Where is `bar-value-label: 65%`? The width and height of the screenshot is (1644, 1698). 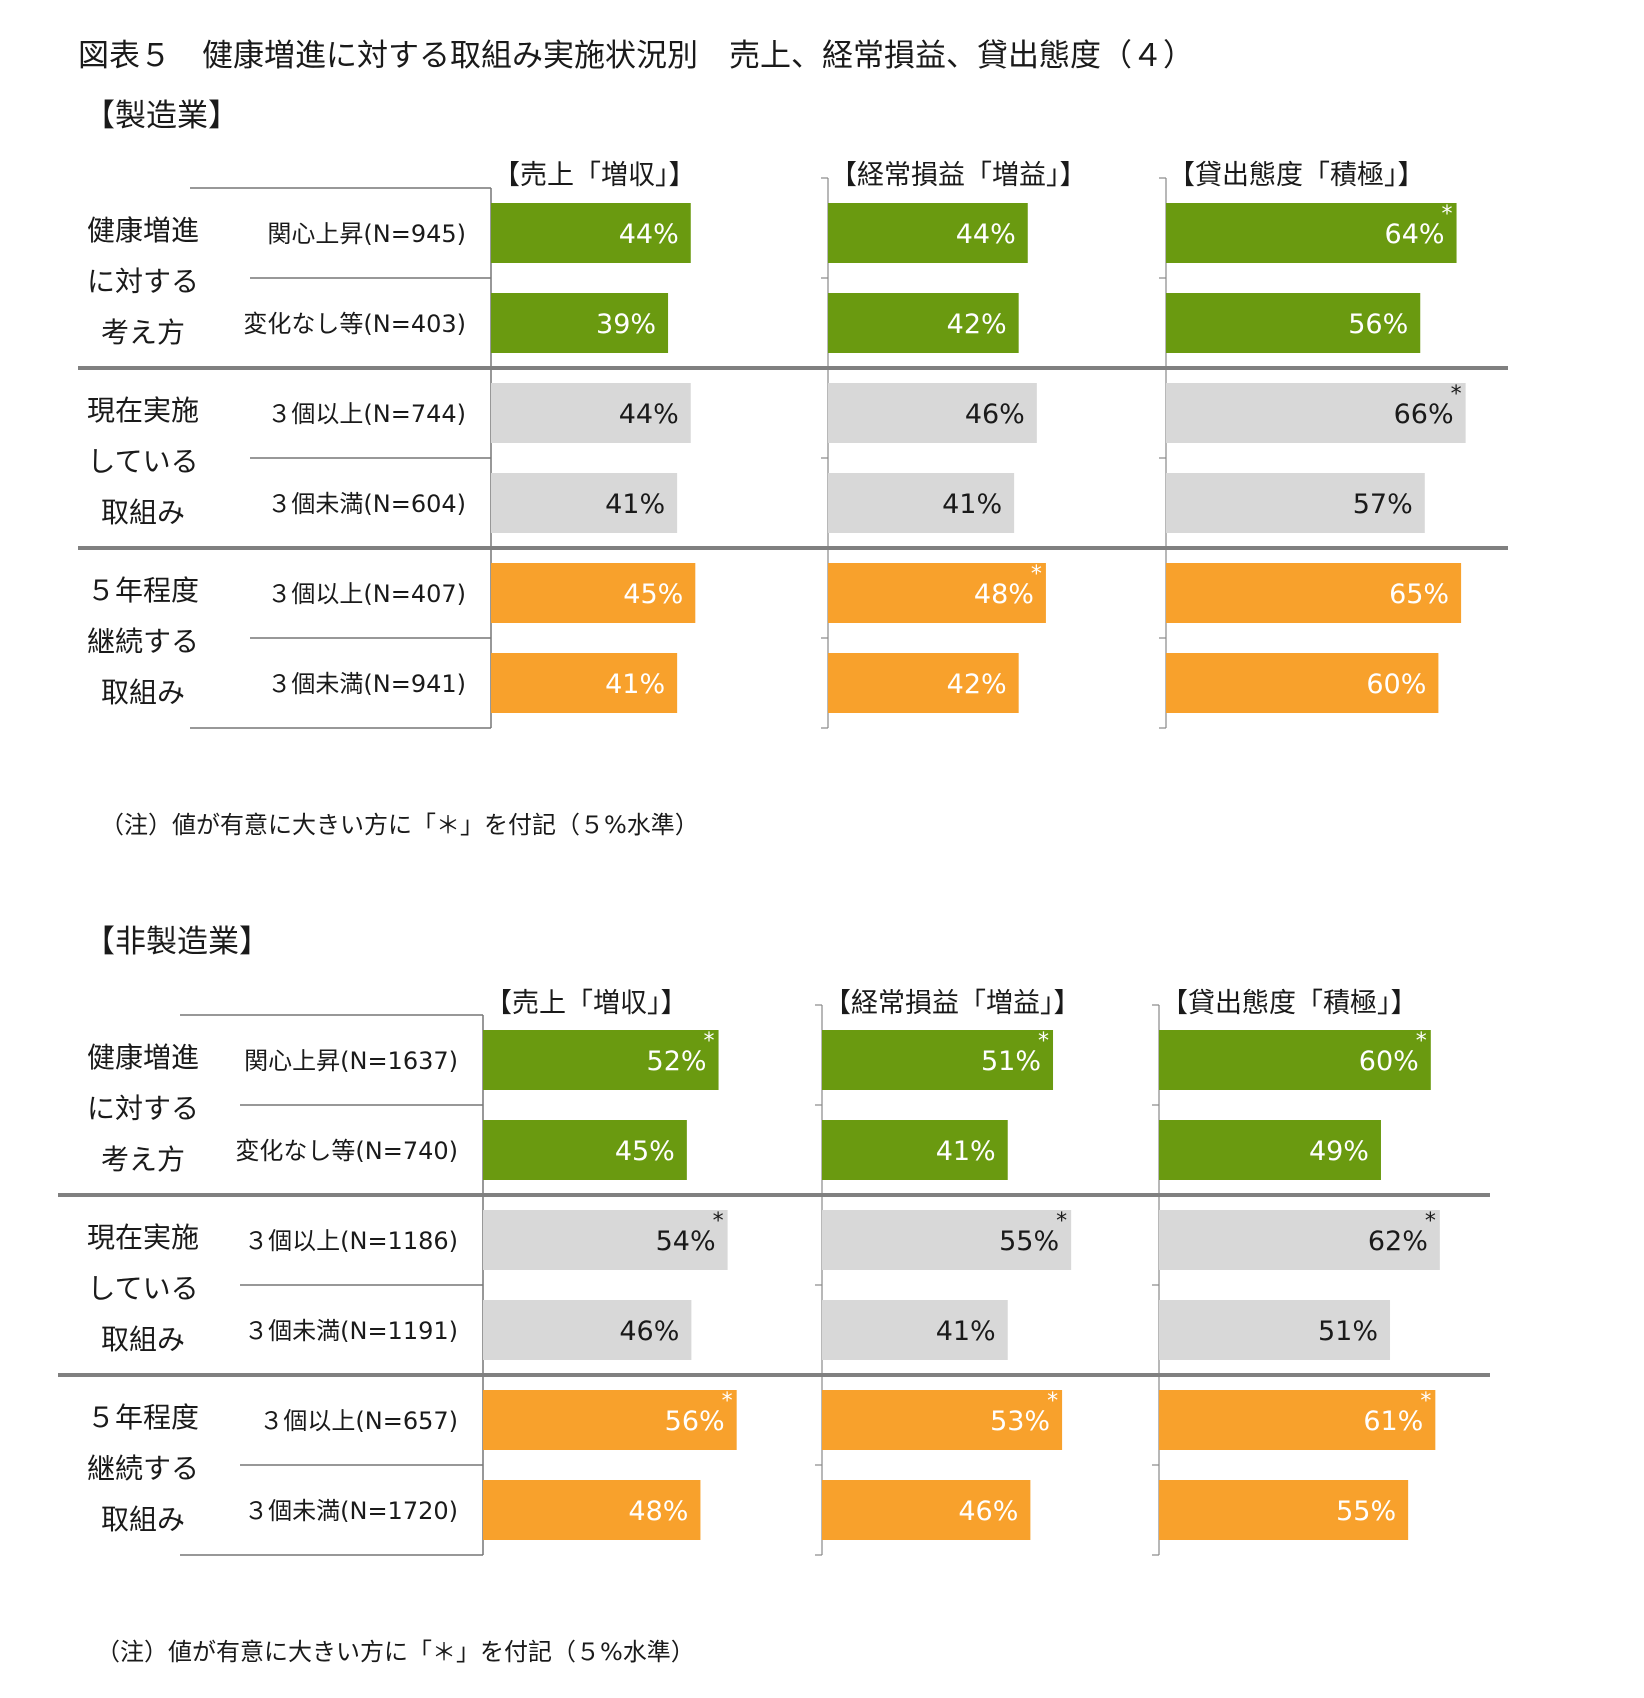 bar-value-label: 65% is located at coordinates (1419, 594).